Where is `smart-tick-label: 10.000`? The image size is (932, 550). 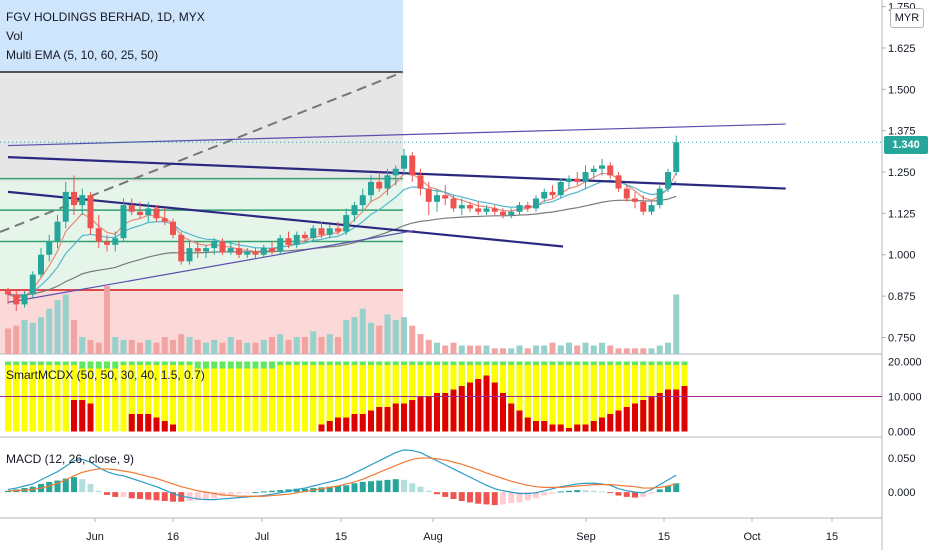 smart-tick-label: 10.000 is located at coordinates (905, 398).